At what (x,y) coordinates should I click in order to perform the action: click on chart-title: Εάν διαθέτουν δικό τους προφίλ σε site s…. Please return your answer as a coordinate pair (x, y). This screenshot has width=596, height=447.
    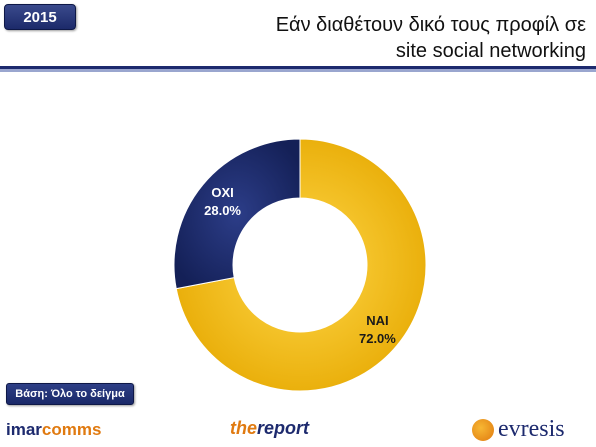
    Looking at the image, I should click on (376, 38).